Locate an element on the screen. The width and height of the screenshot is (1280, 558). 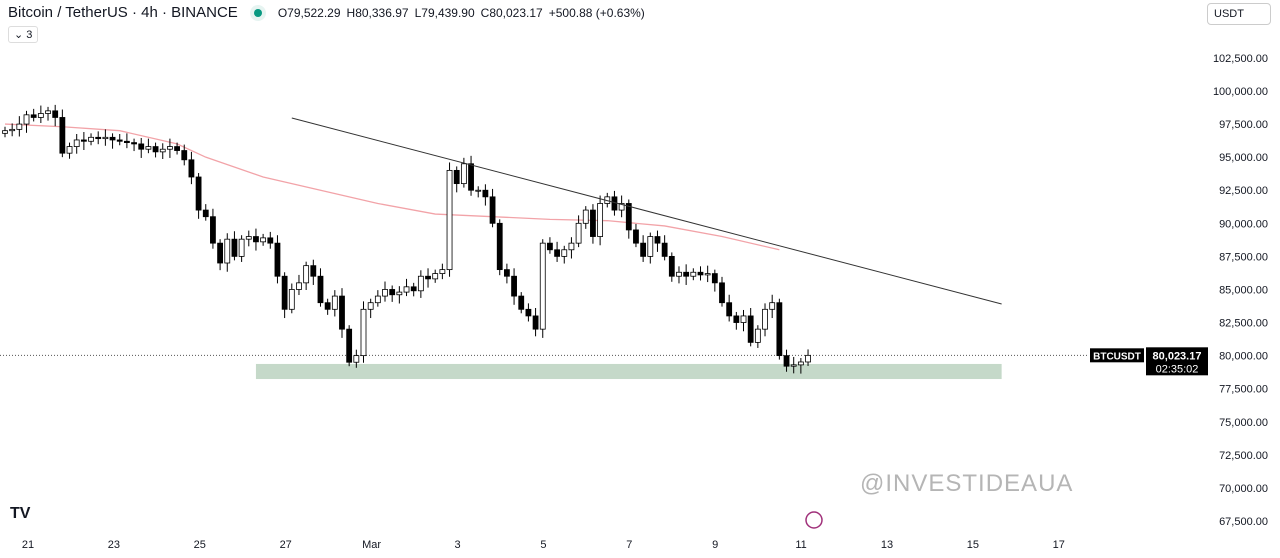
y-tick-label: 80,000.00 is located at coordinates (1243, 357).